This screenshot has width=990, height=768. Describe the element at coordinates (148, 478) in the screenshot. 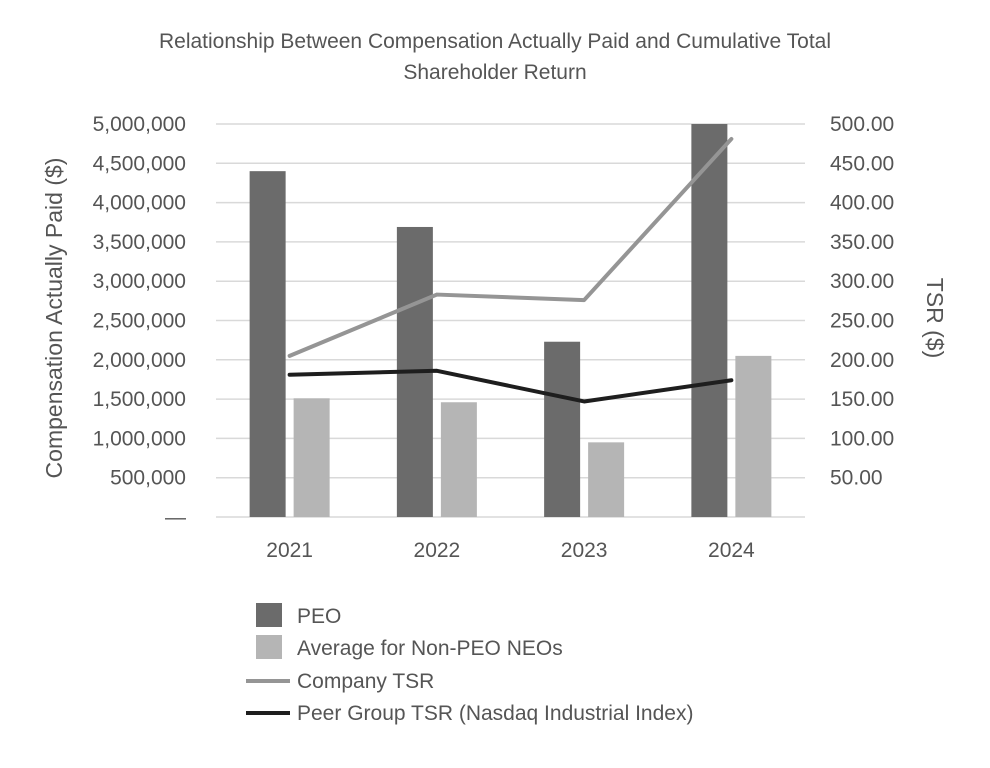

I see `left-tick-label: 500,000` at that location.